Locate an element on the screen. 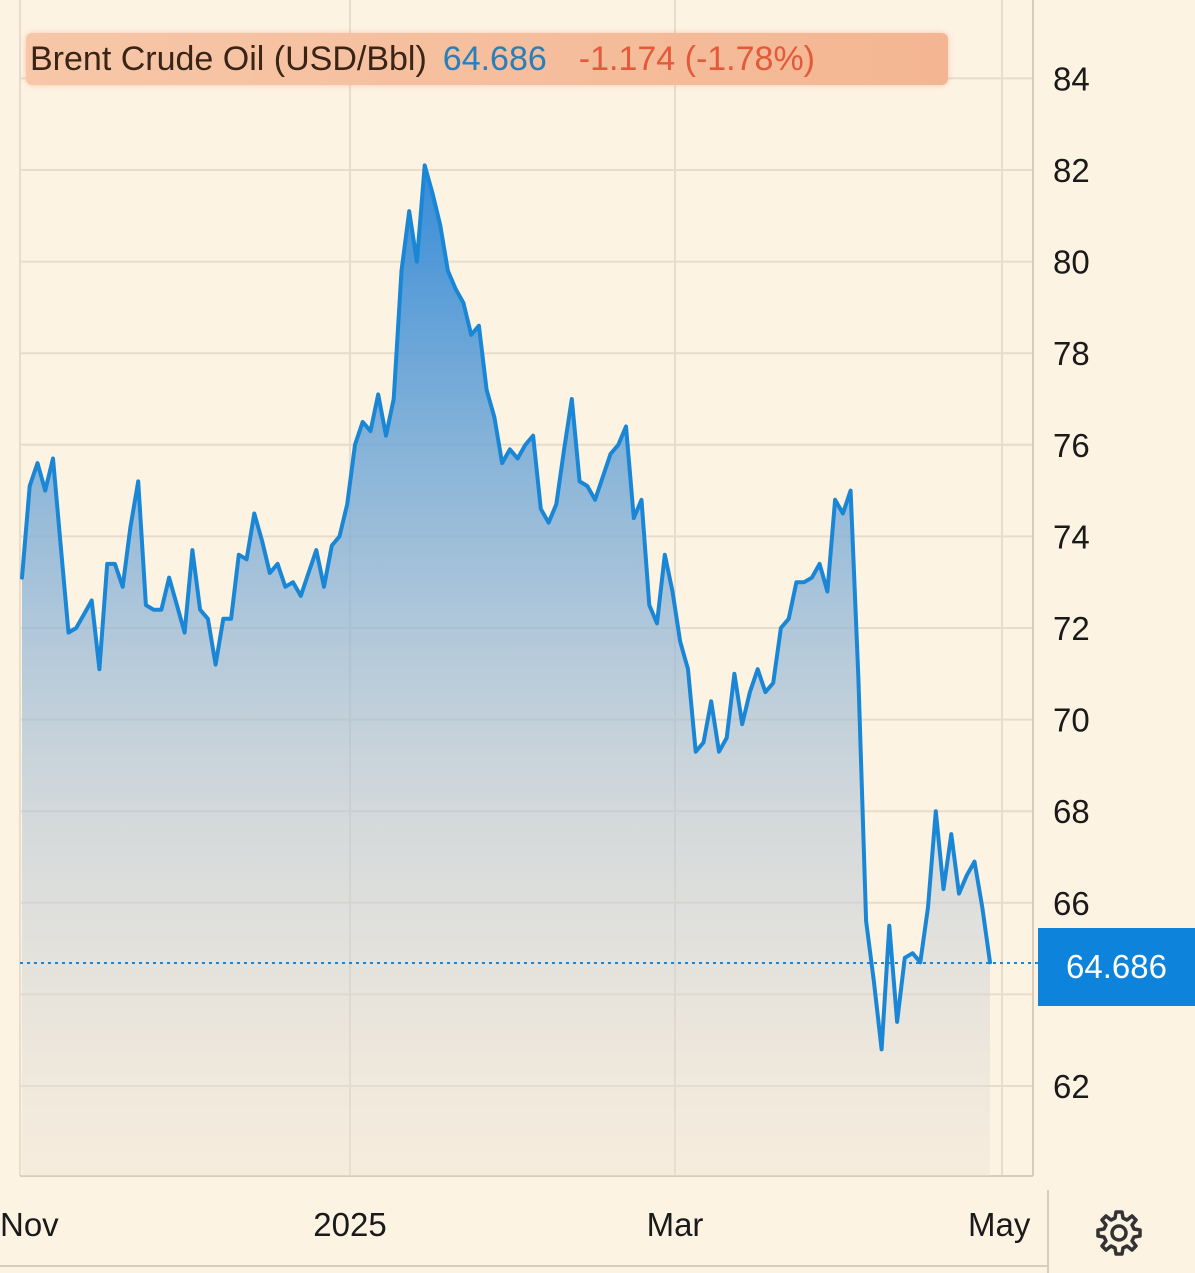  y-tick-label: 84 is located at coordinates (1071, 78).